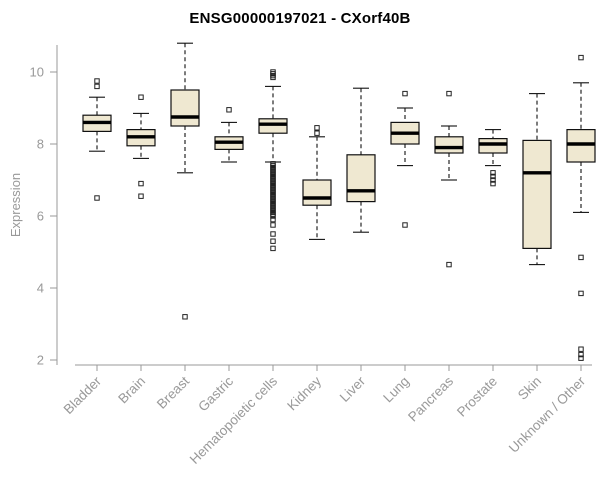 The width and height of the screenshot is (600, 500). Describe the element at coordinates (40, 216) in the screenshot. I see `y-tick-label: 6` at that location.